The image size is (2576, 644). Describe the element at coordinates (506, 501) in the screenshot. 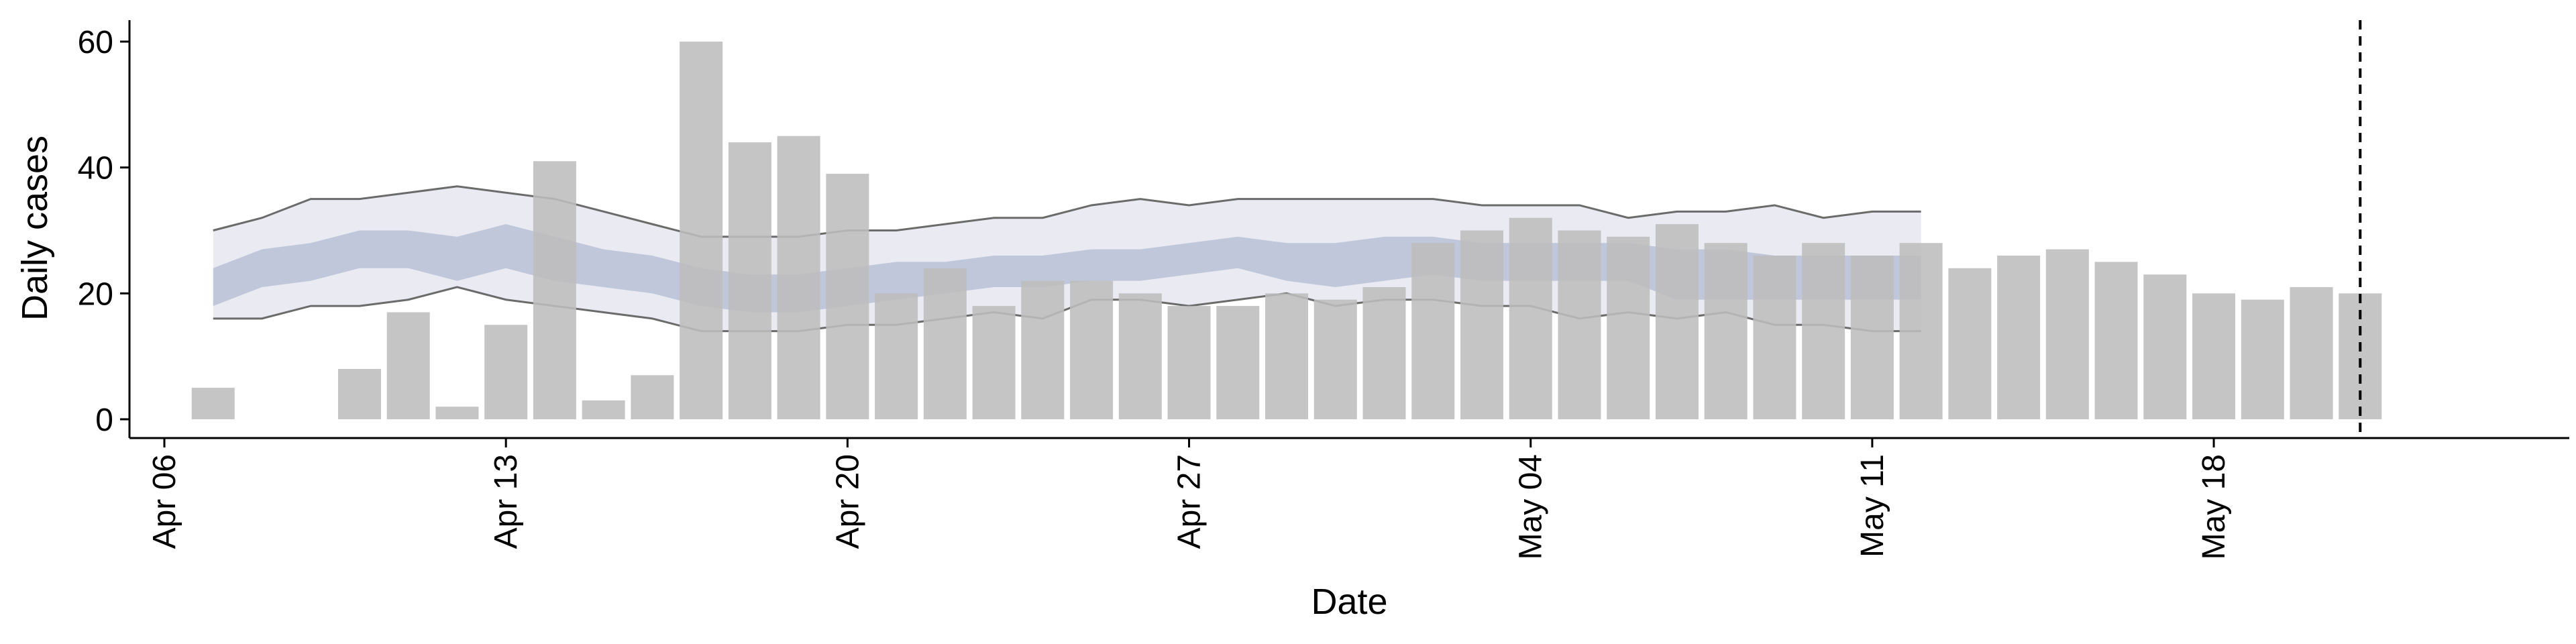

I see `x-tick-label: Apr 13` at that location.